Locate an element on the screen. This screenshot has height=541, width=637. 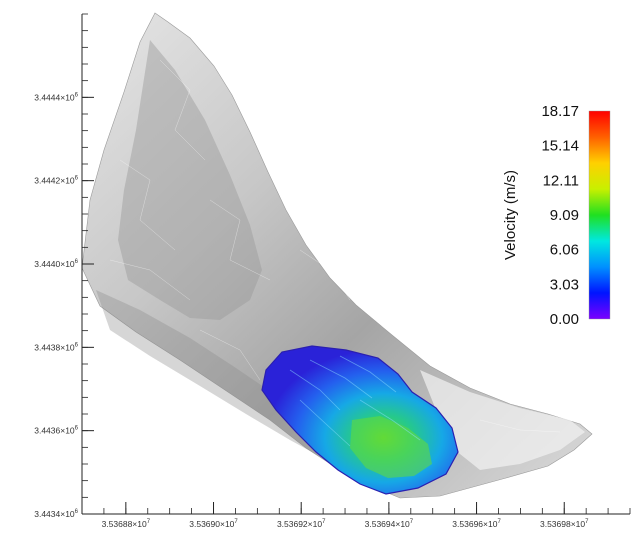
y-tick-label: 3.4444×106 is located at coordinates (56, 97).